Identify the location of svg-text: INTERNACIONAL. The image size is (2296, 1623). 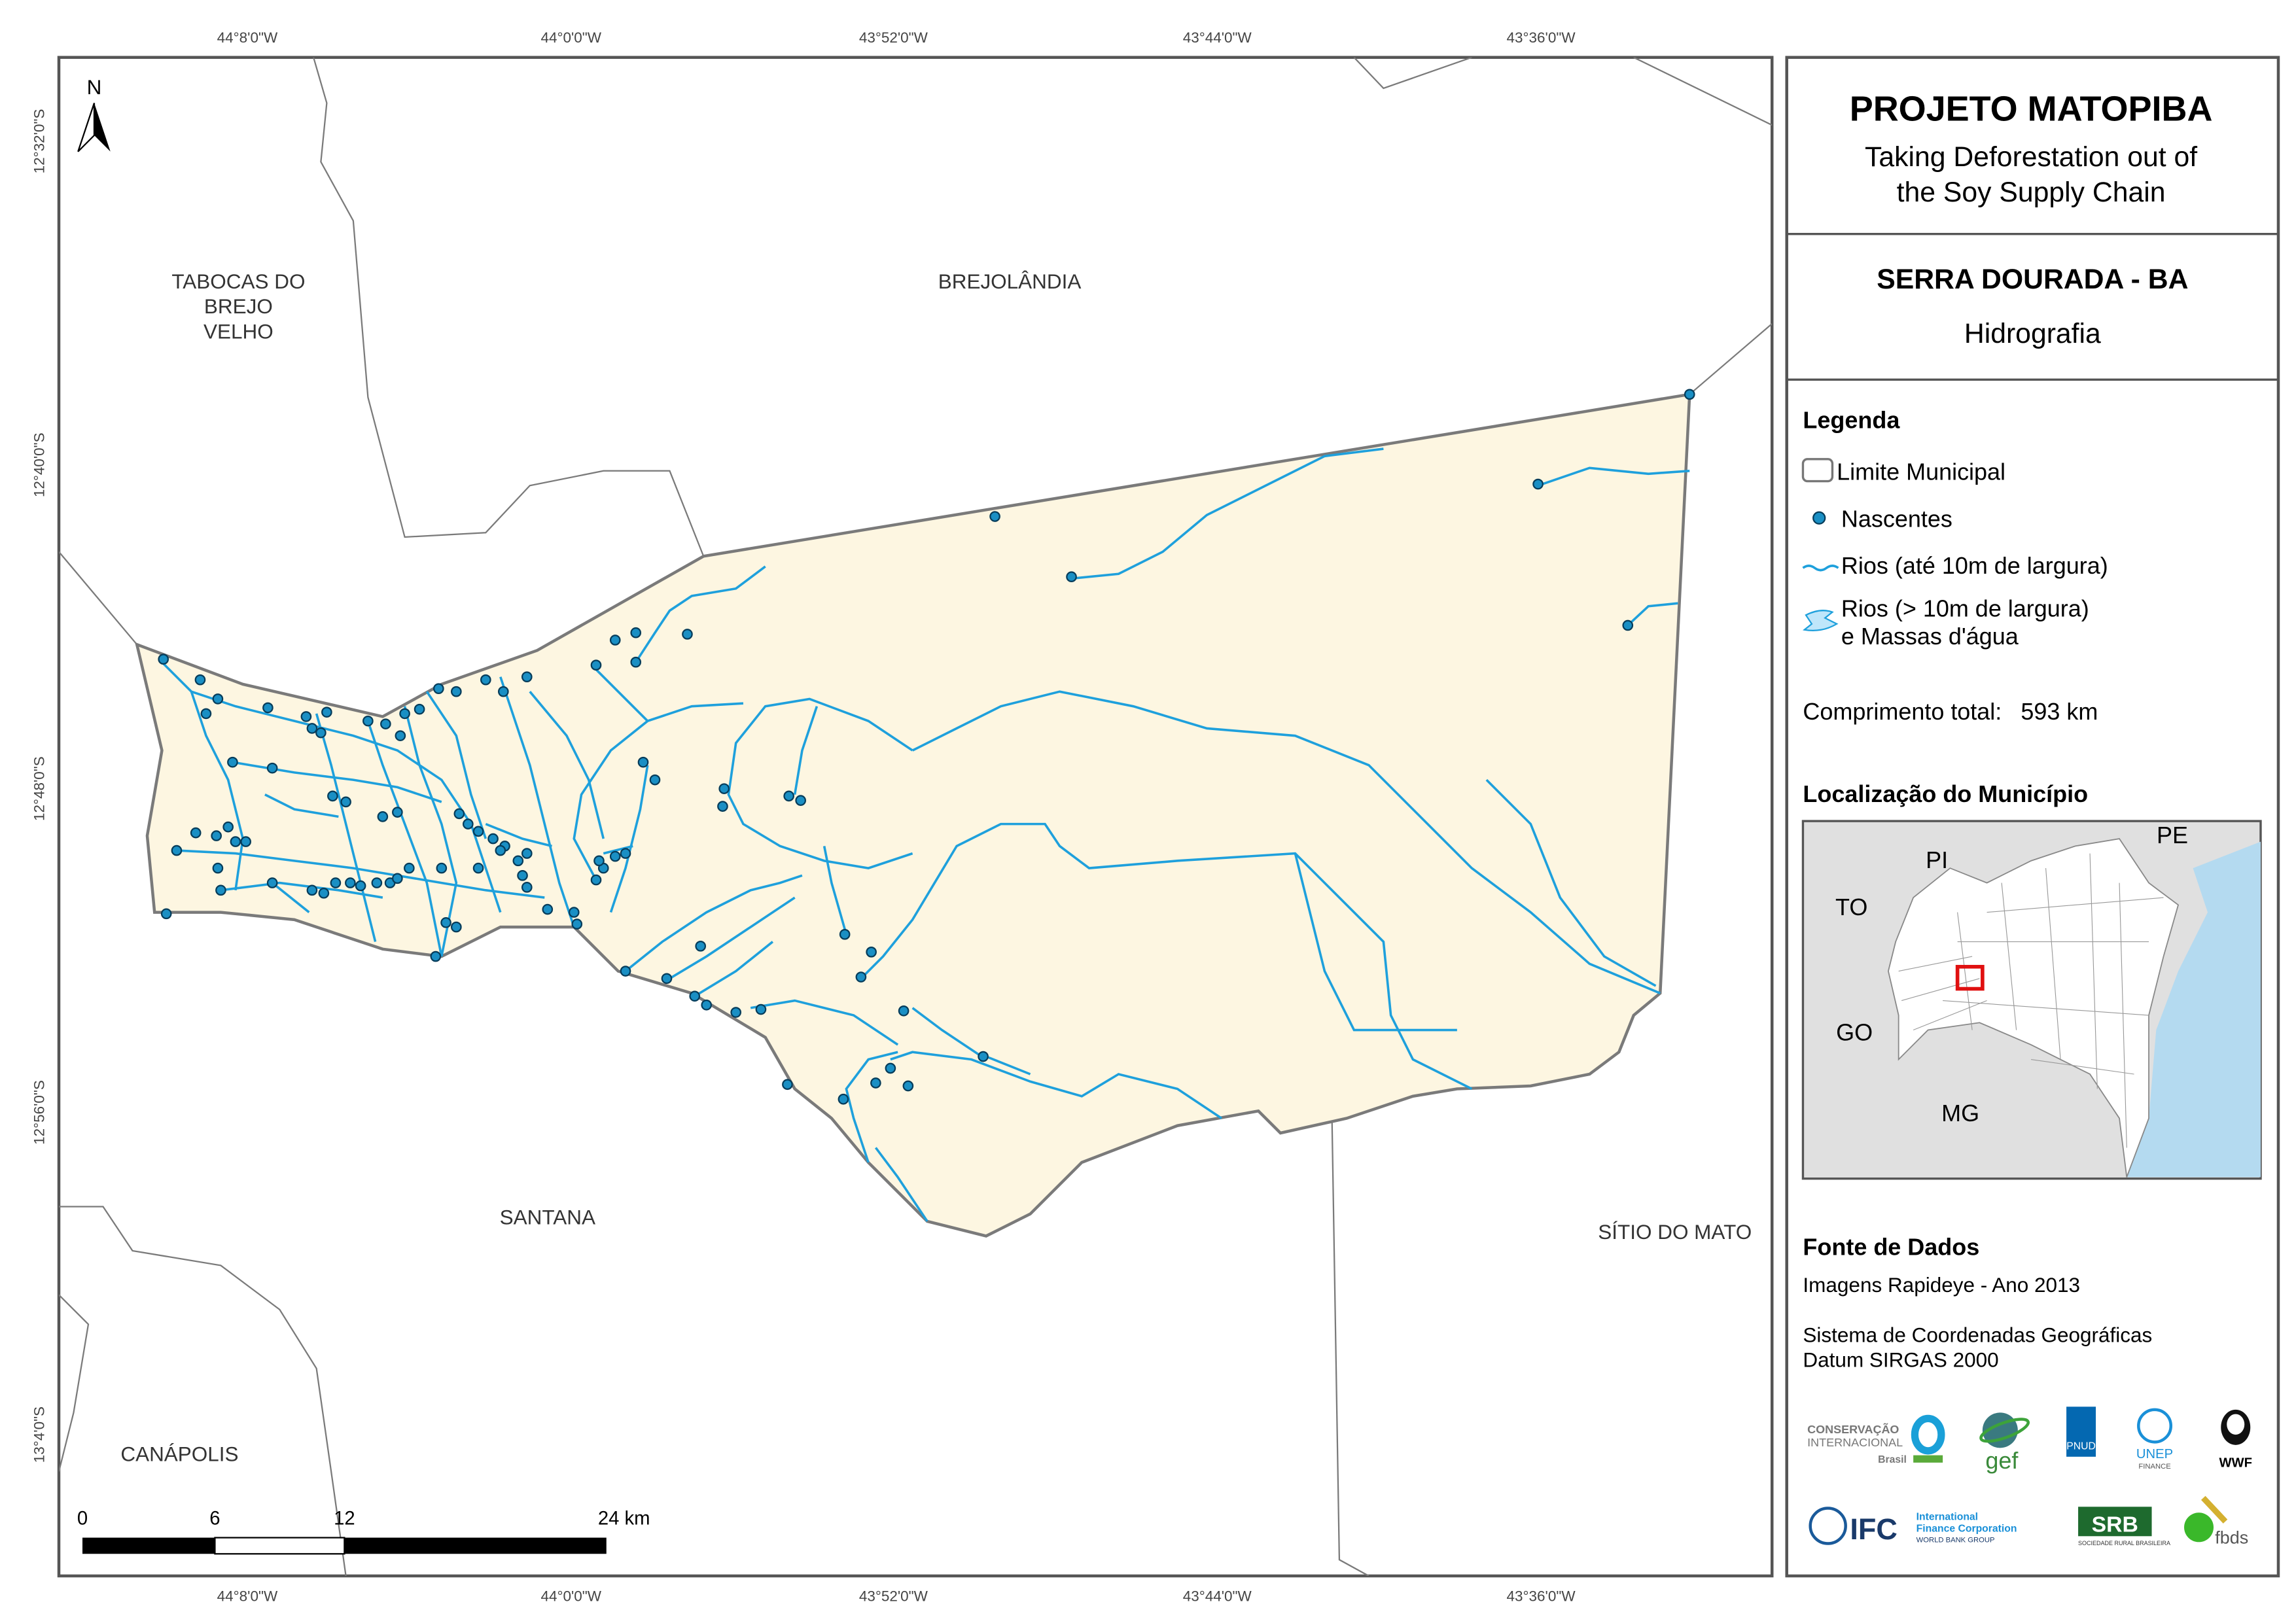
(1855, 1443).